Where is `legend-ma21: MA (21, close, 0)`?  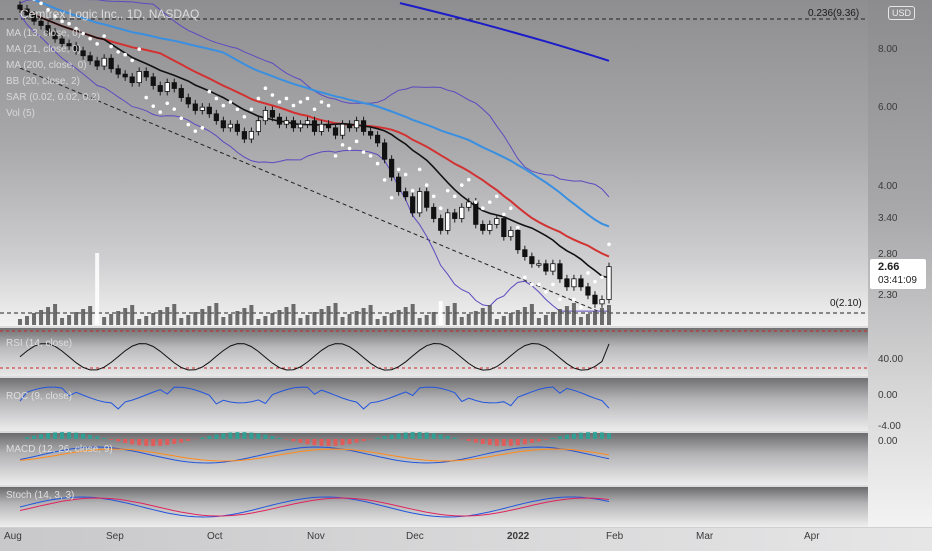 legend-ma21: MA (21, close, 0) is located at coordinates (43, 49).